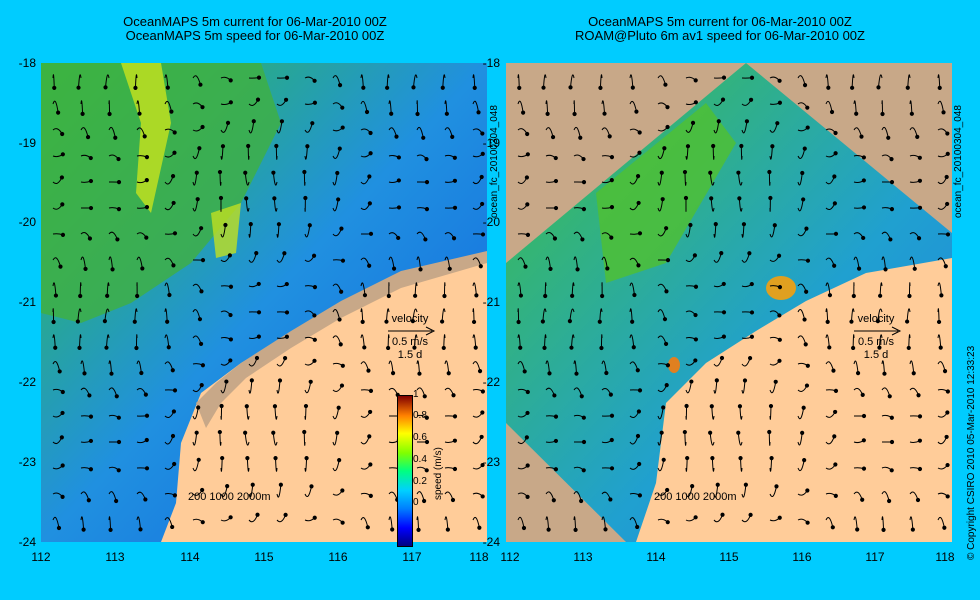  I want to click on x-tick: 117, so click(412, 557).